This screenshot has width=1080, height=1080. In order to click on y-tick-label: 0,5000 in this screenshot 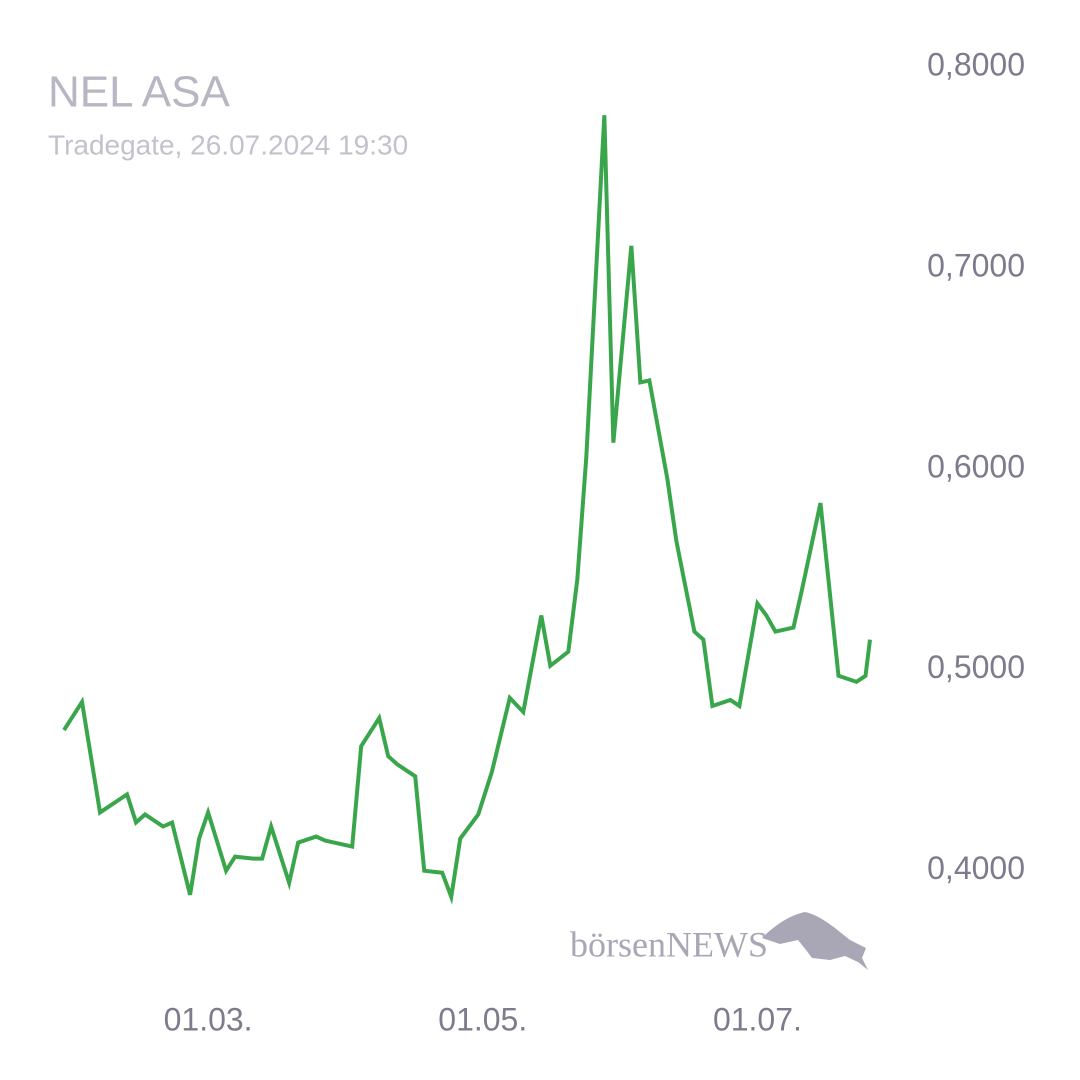, I will do `click(976, 667)`.